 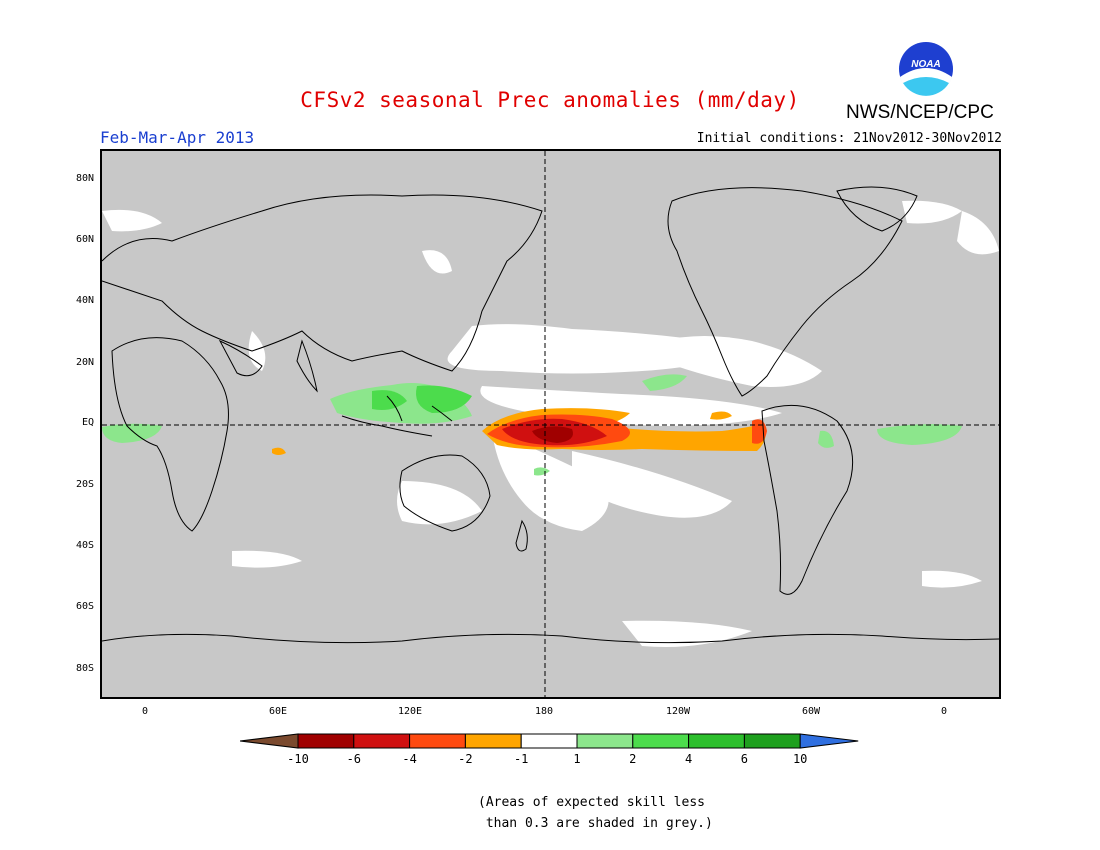 What do you see at coordinates (633, 759) in the screenshot?
I see `colorbar-tick-label: 2` at bounding box center [633, 759].